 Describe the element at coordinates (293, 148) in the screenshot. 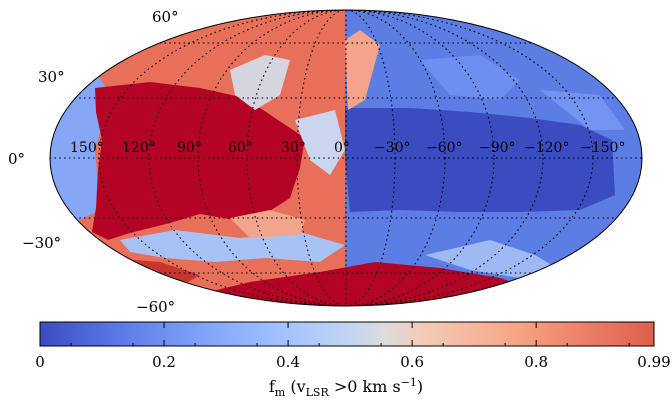

I see `lon-label: 30°` at that location.